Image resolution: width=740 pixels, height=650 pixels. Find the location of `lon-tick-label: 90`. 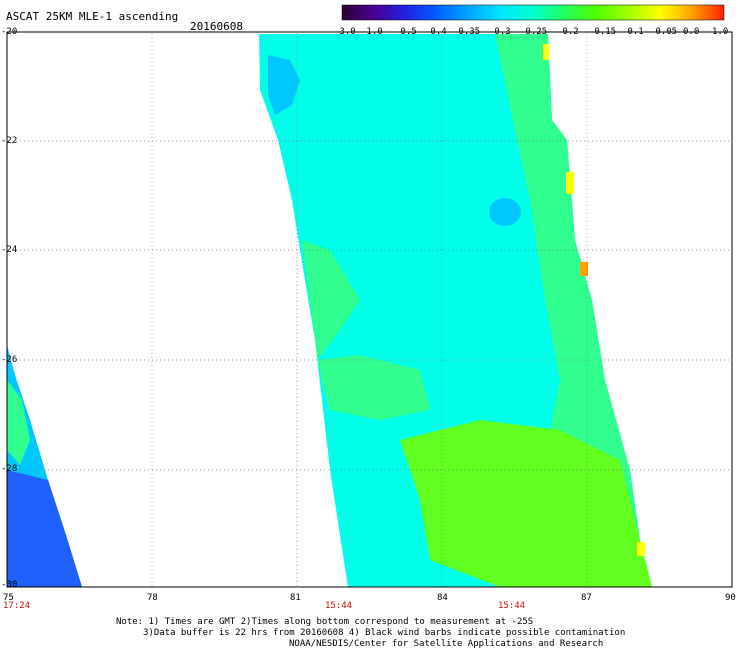

lon-tick-label: 90 is located at coordinates (730, 598).